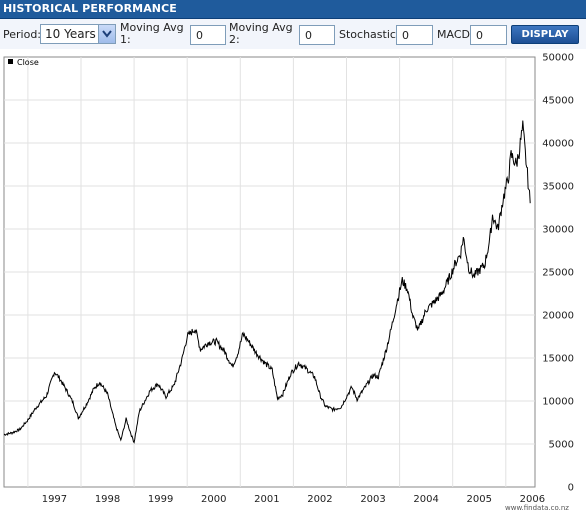 Image resolution: width=586 pixels, height=517 pixels. Describe the element at coordinates (160, 499) in the screenshot. I see `x-tick-label: 1999` at that location.